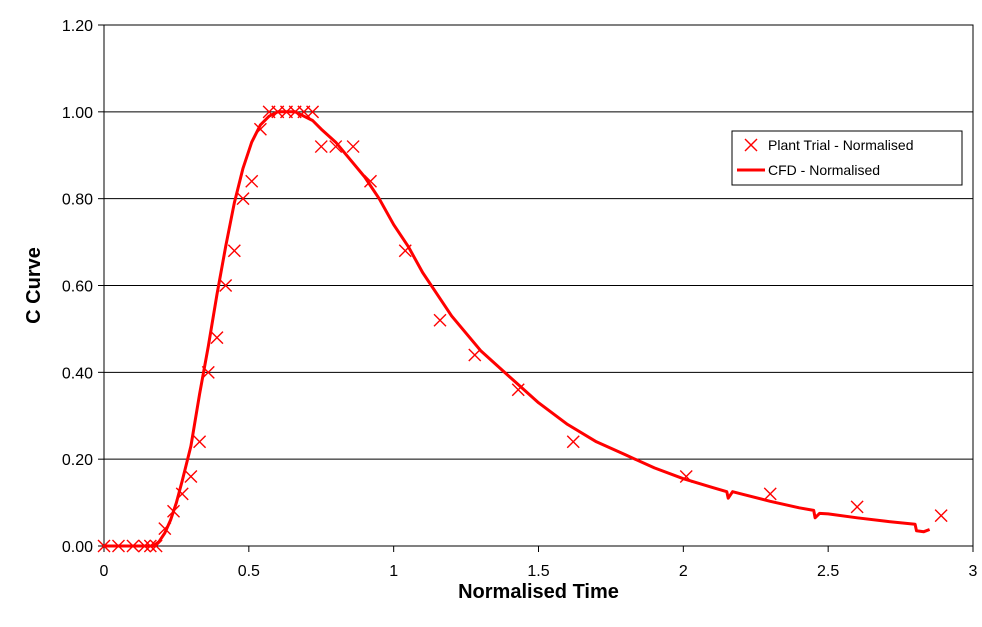 This screenshot has width=982, height=627. What do you see at coordinates (77, 547) in the screenshot?
I see `y-tick-label: 0.00` at bounding box center [77, 547].